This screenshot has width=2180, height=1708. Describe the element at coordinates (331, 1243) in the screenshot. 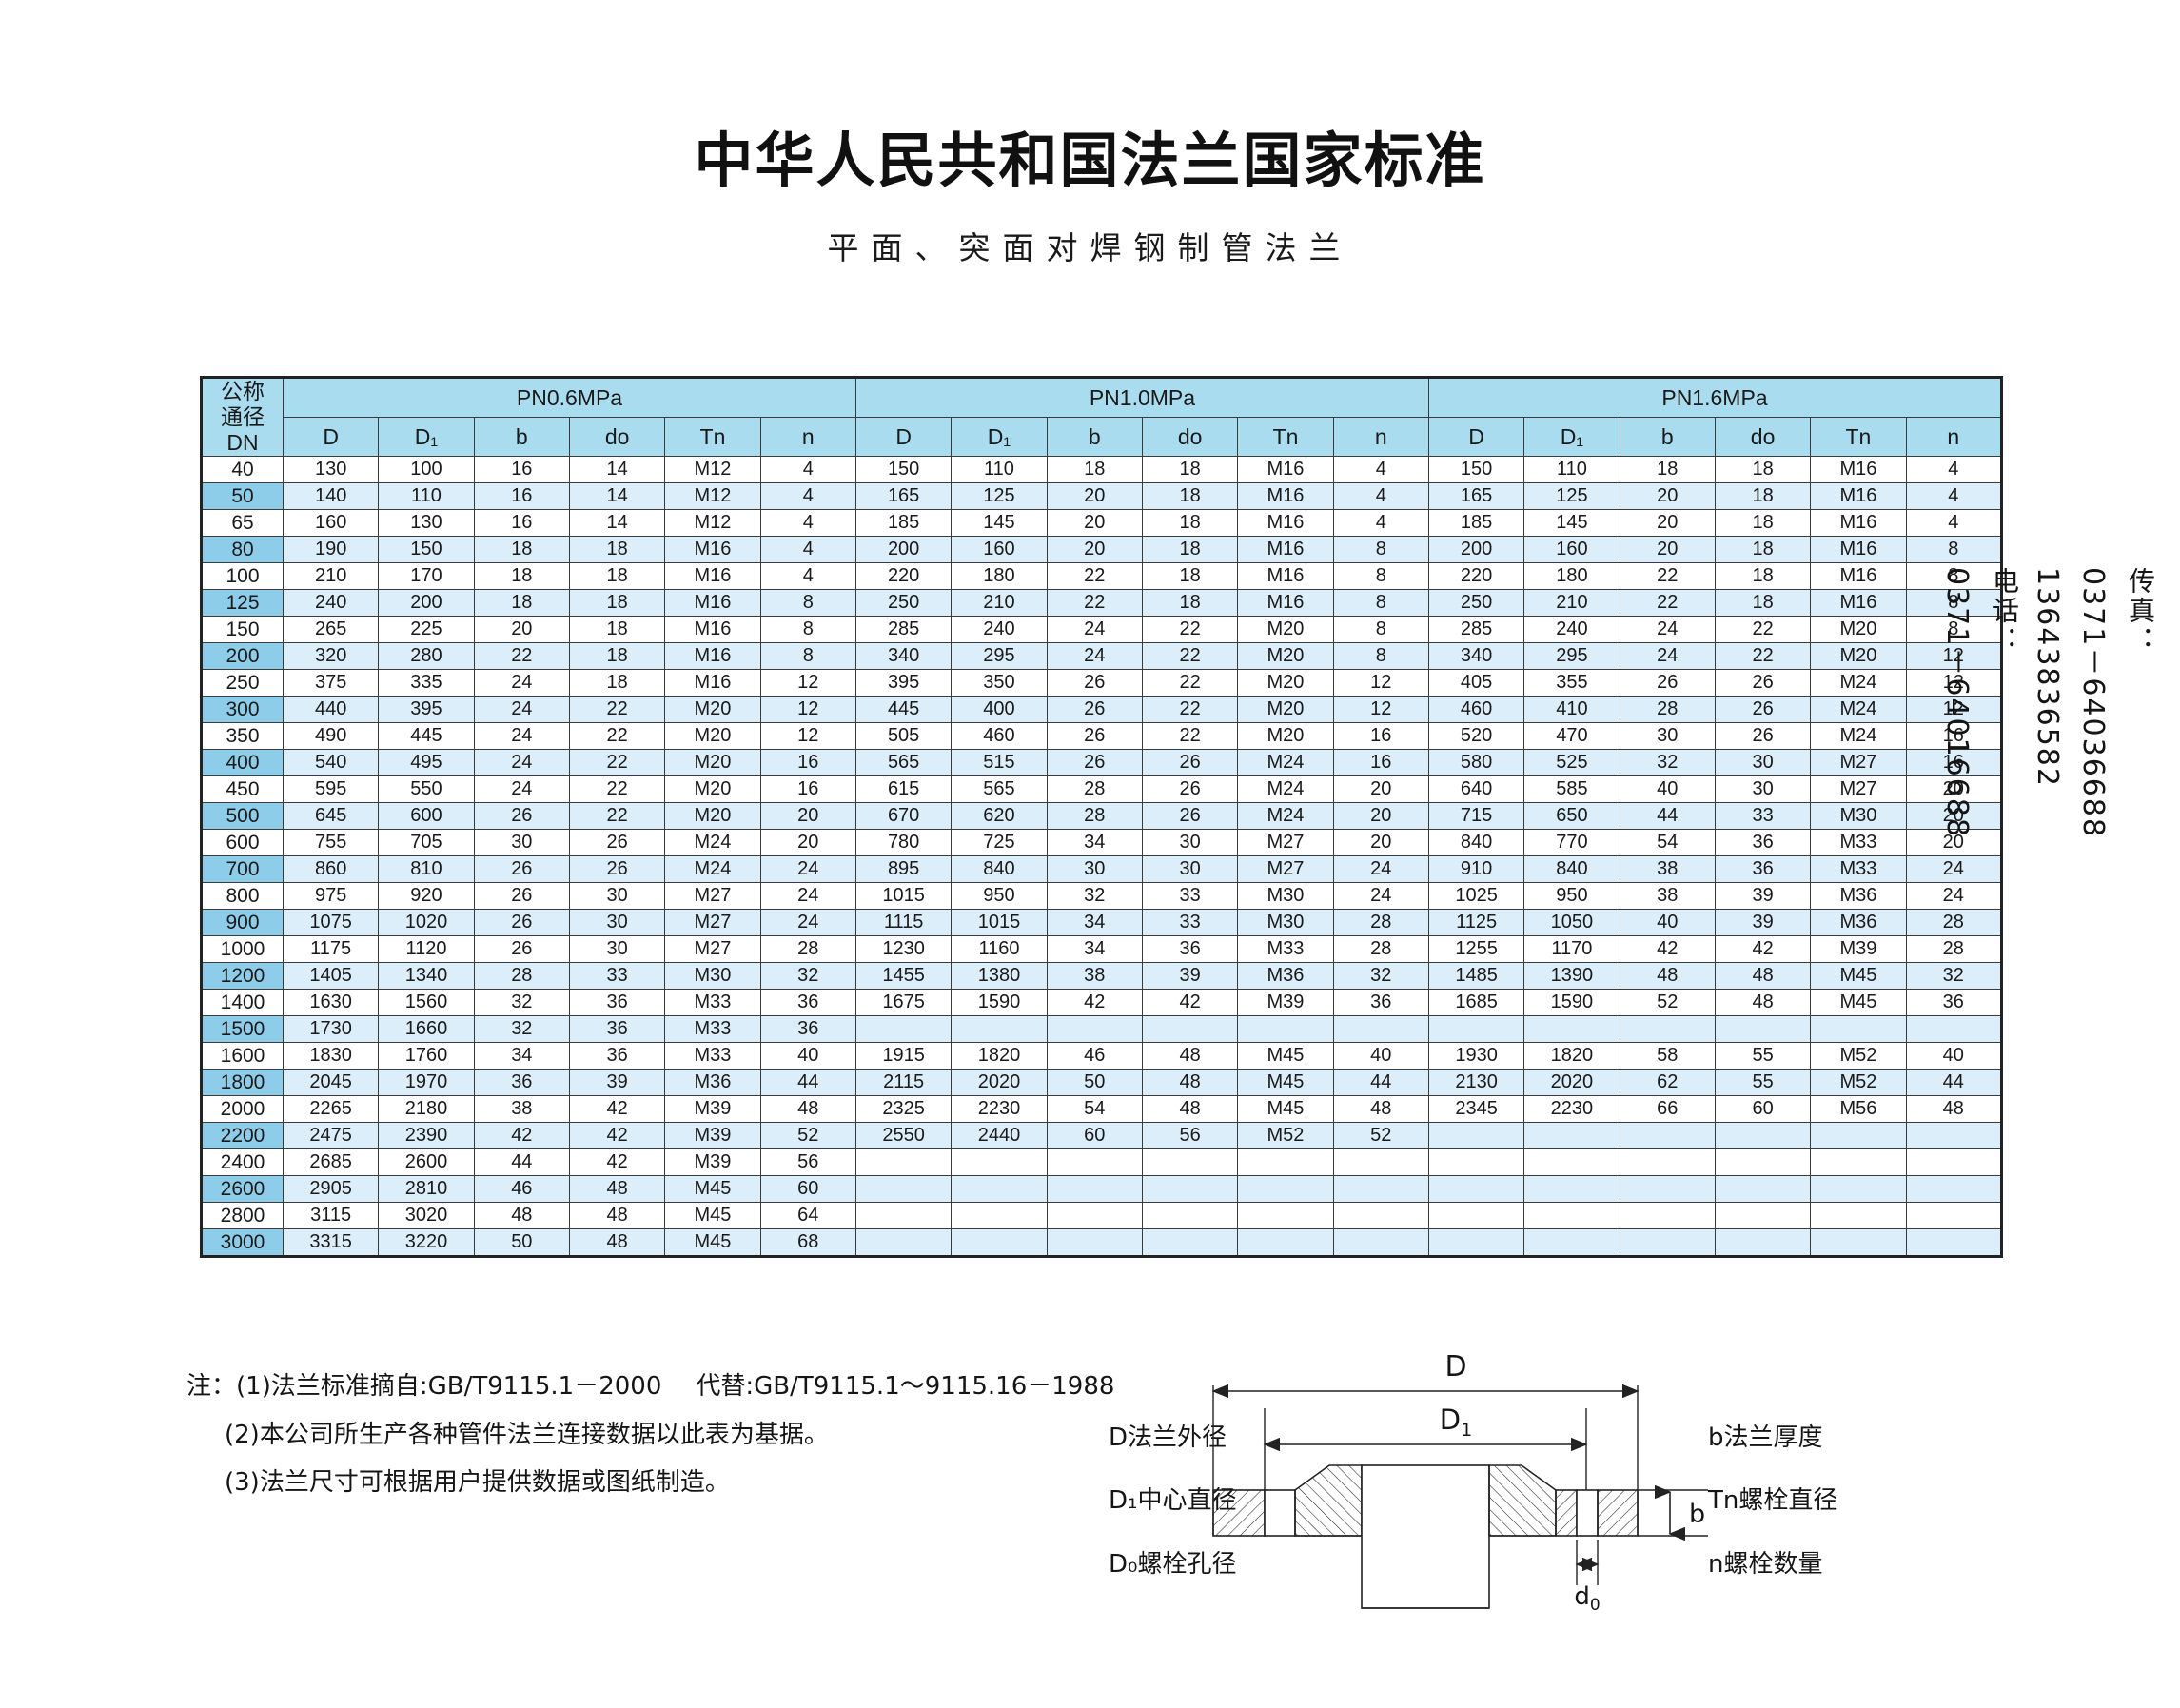

I see `cell-pn06-d: 3315` at that location.